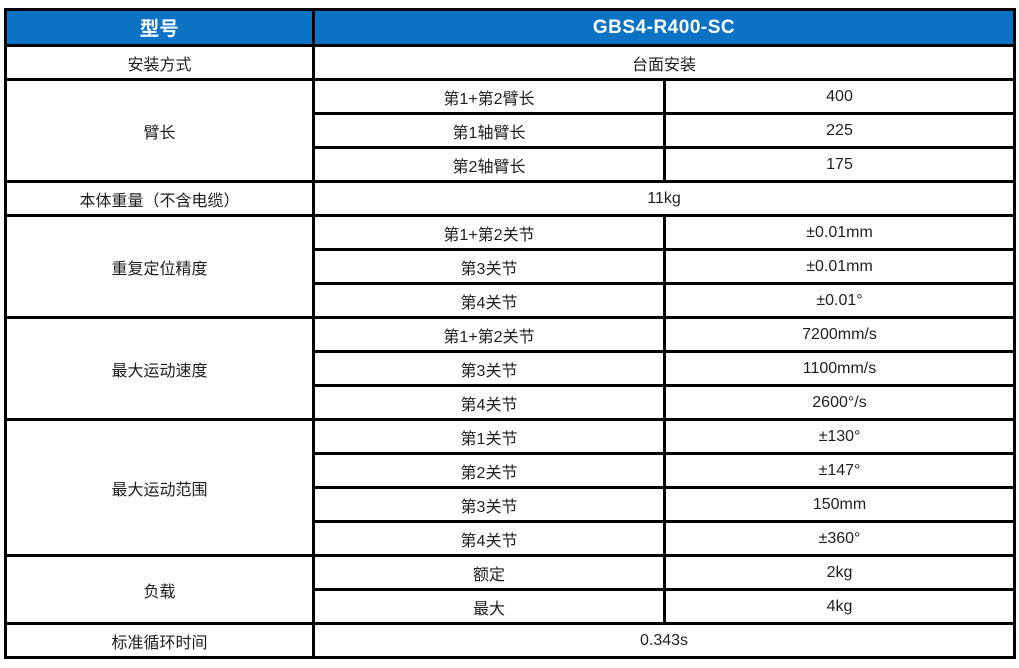 This screenshot has width=1019, height=668. Describe the element at coordinates (839, 300) in the screenshot. I see `spec-value: ±0.01°` at that location.